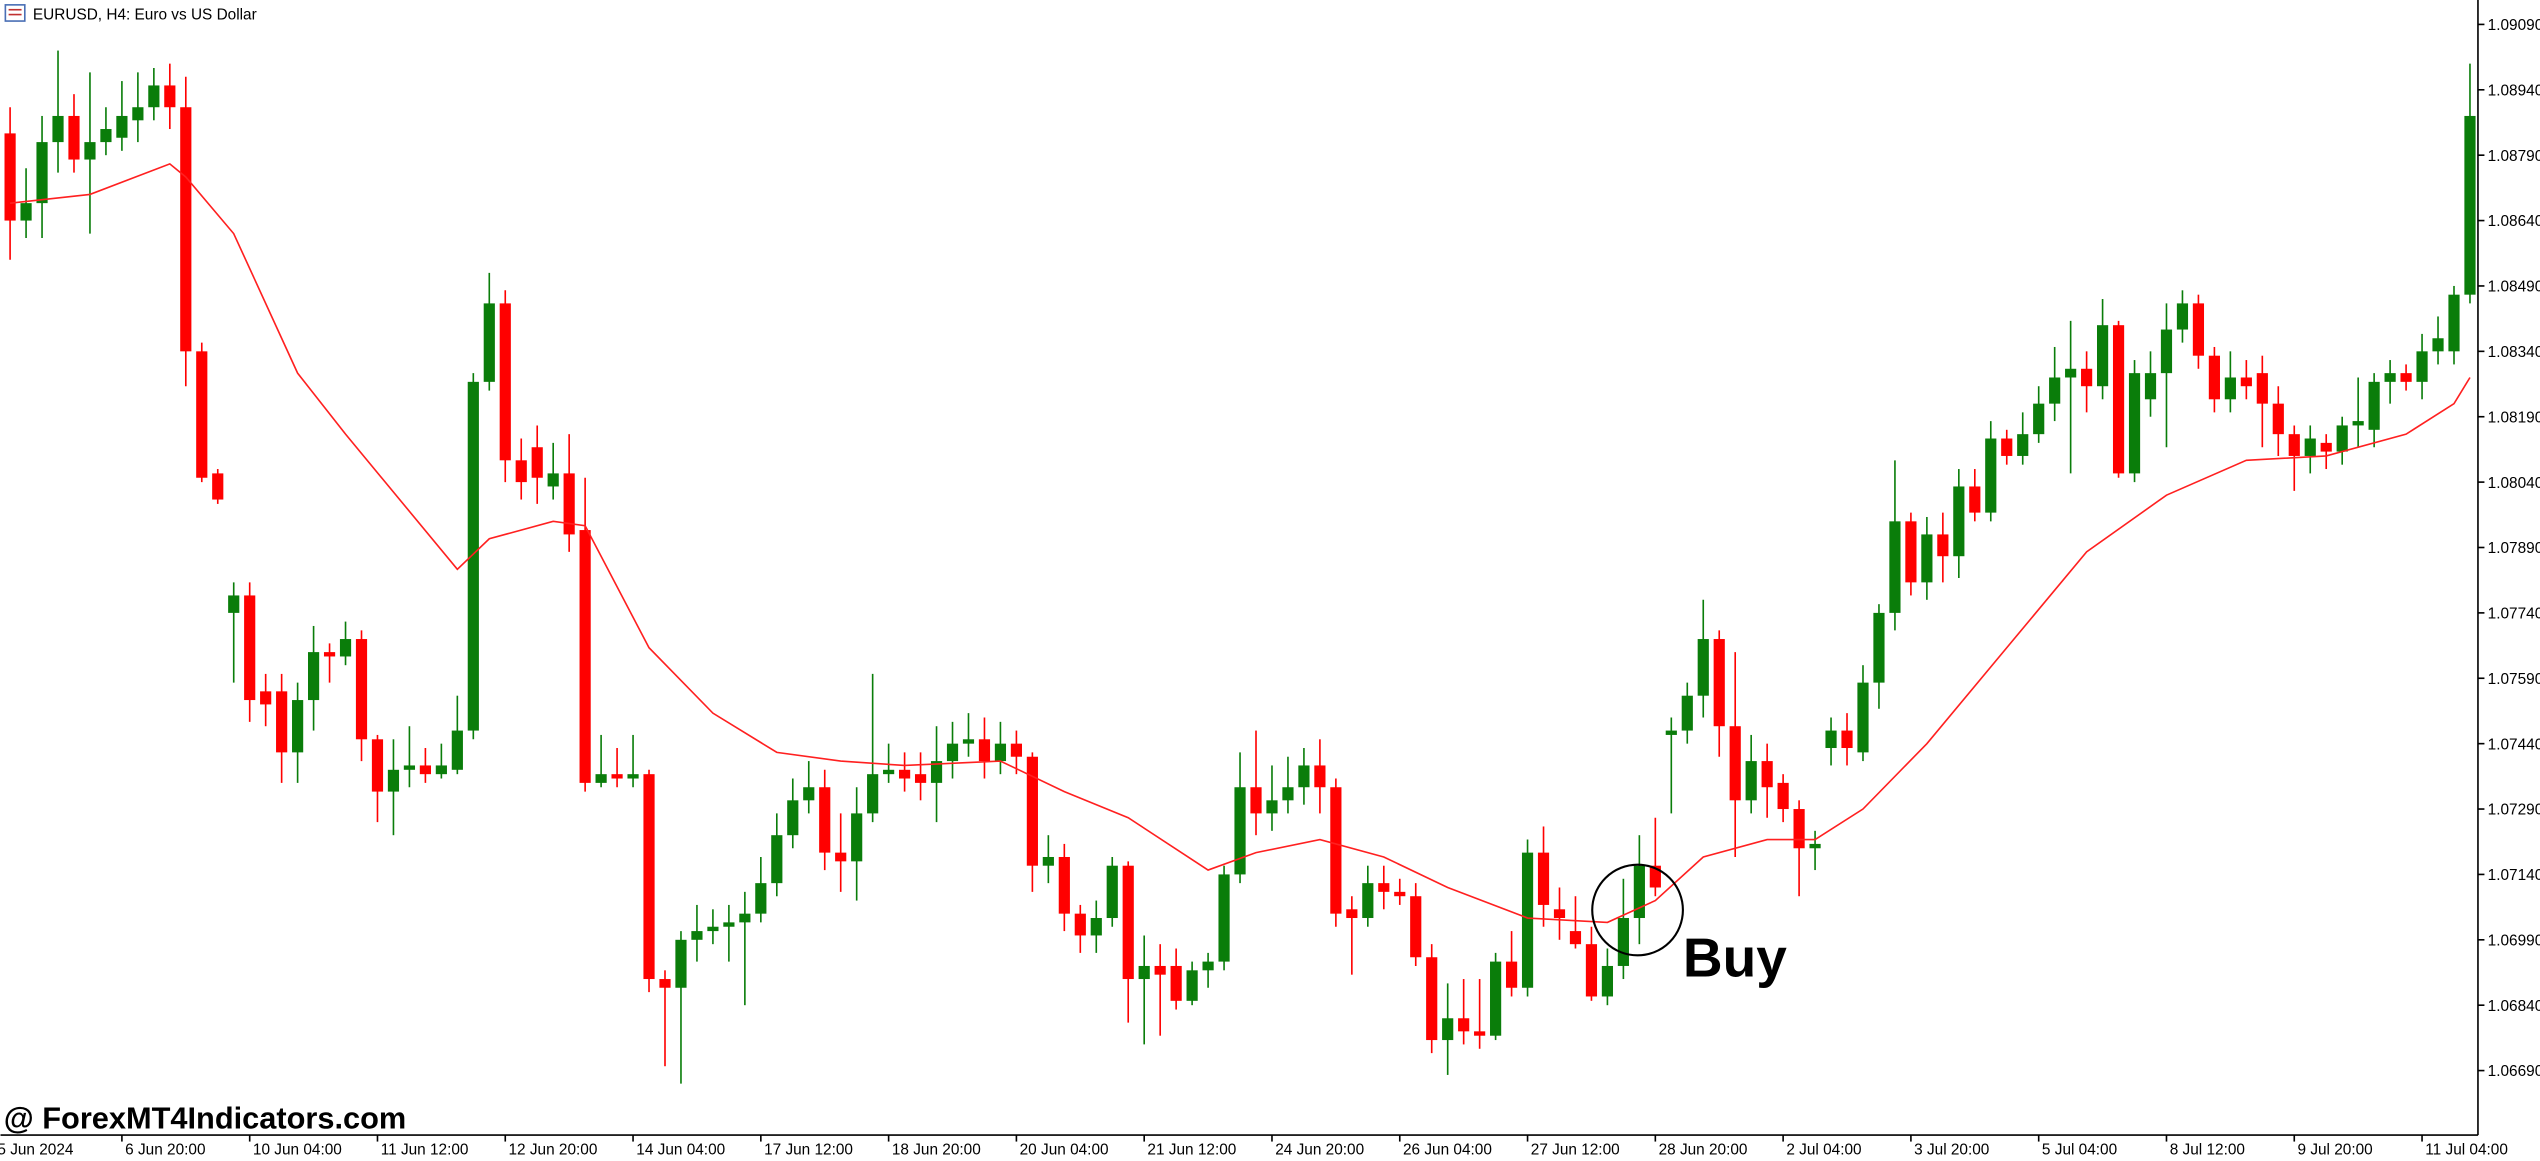 The image size is (2540, 1161). What do you see at coordinates (1191, 1150) in the screenshot?
I see `x-tick-label: 21 Jun 12:00` at bounding box center [1191, 1150].